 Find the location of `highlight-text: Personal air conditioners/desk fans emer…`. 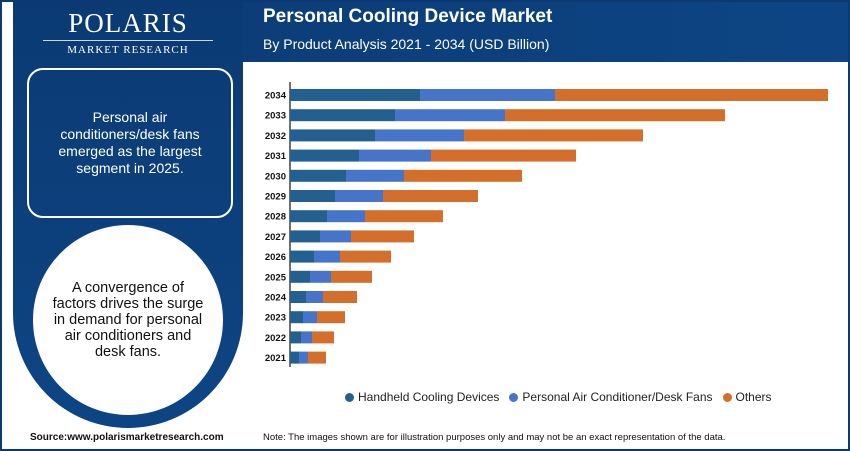

highlight-text: Personal air conditioners/desk fans emer… is located at coordinates (130, 142).